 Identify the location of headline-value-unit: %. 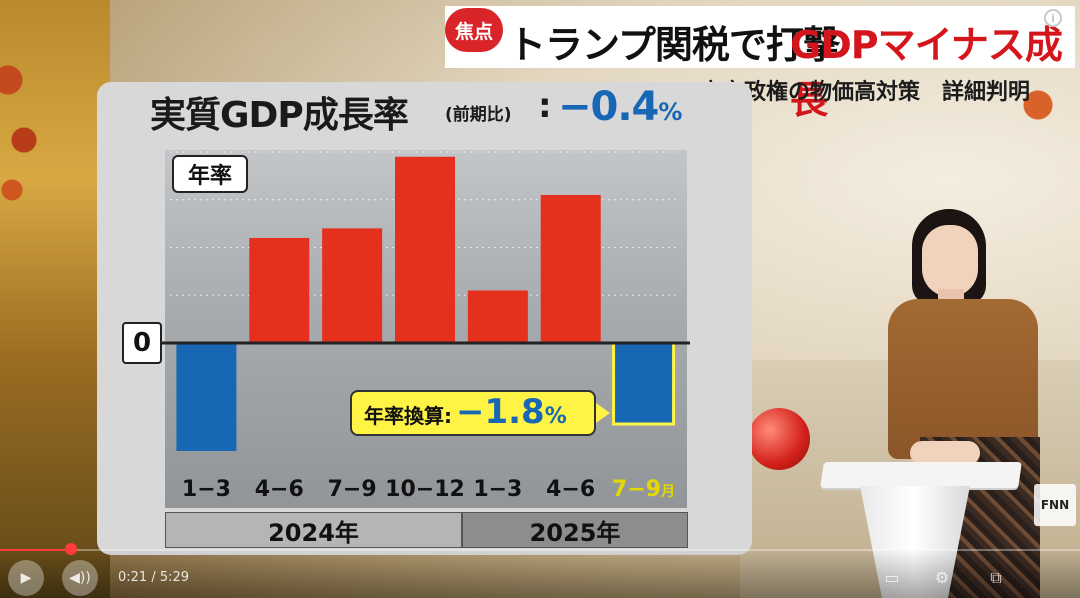
(670, 112).